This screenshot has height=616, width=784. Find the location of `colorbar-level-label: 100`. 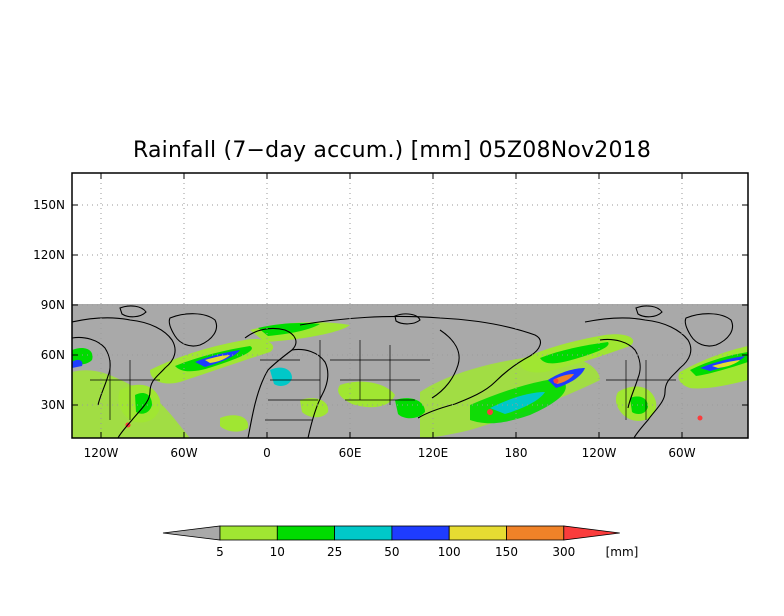

colorbar-level-label: 100 is located at coordinates (449, 552).